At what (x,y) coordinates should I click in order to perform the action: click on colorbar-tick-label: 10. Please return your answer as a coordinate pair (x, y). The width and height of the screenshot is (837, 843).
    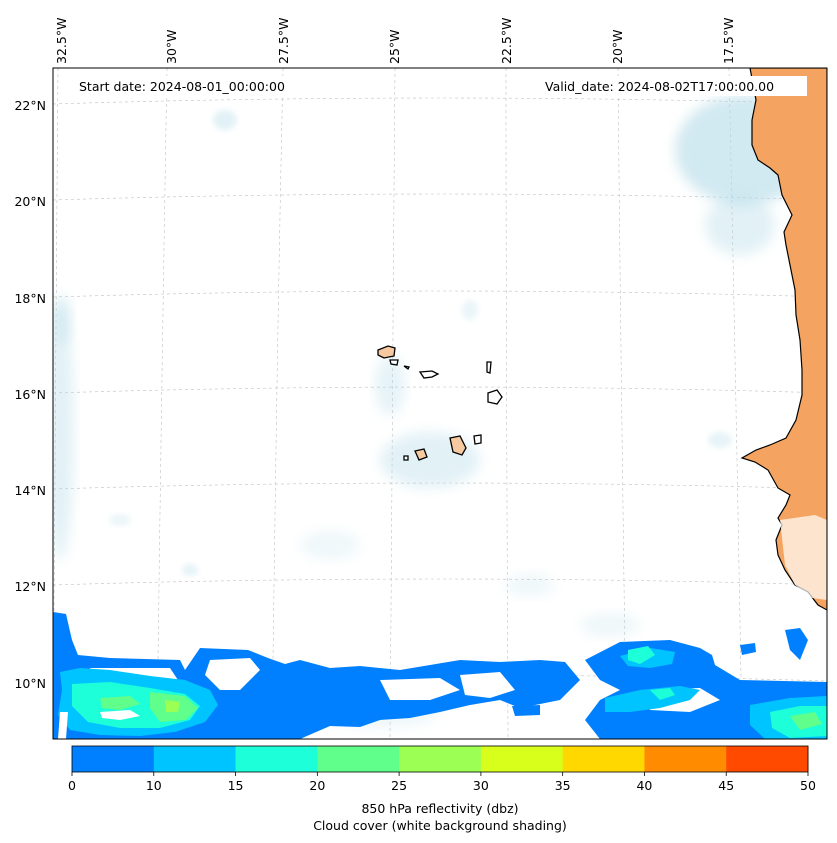
    Looking at the image, I should click on (154, 785).